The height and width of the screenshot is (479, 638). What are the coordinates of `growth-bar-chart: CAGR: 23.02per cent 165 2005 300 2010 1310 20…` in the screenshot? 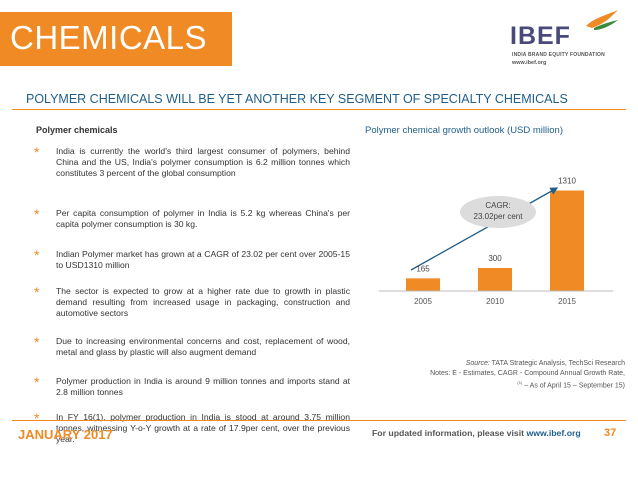 It's located at (496, 241).